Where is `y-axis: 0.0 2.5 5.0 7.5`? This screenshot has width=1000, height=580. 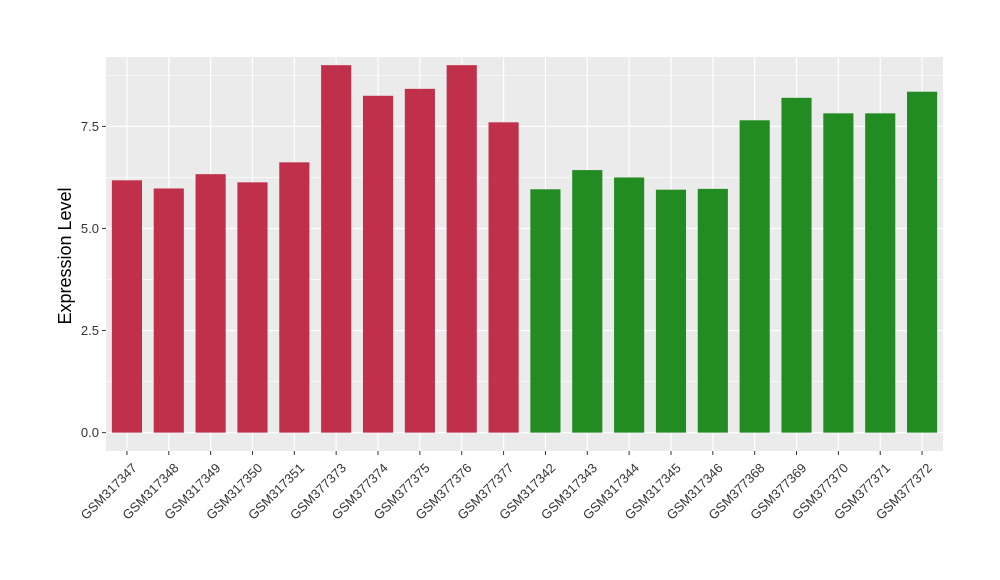 y-axis: 0.0 2.5 5.0 7.5 is located at coordinates (93, 279).